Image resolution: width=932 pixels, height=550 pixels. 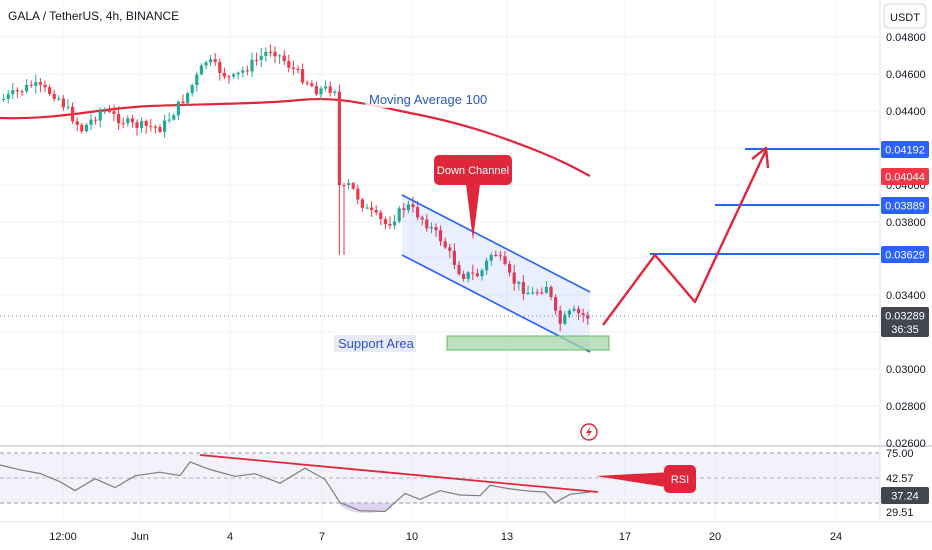 I want to click on time-tick-label: 17, so click(x=625, y=537).